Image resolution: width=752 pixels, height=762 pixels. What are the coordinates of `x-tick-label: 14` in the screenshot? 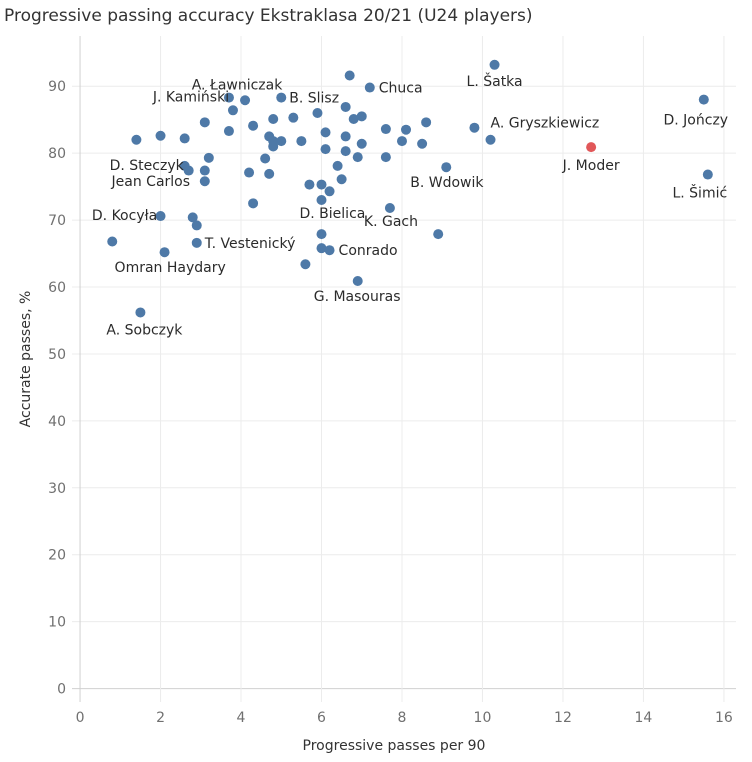 It's located at (644, 718).